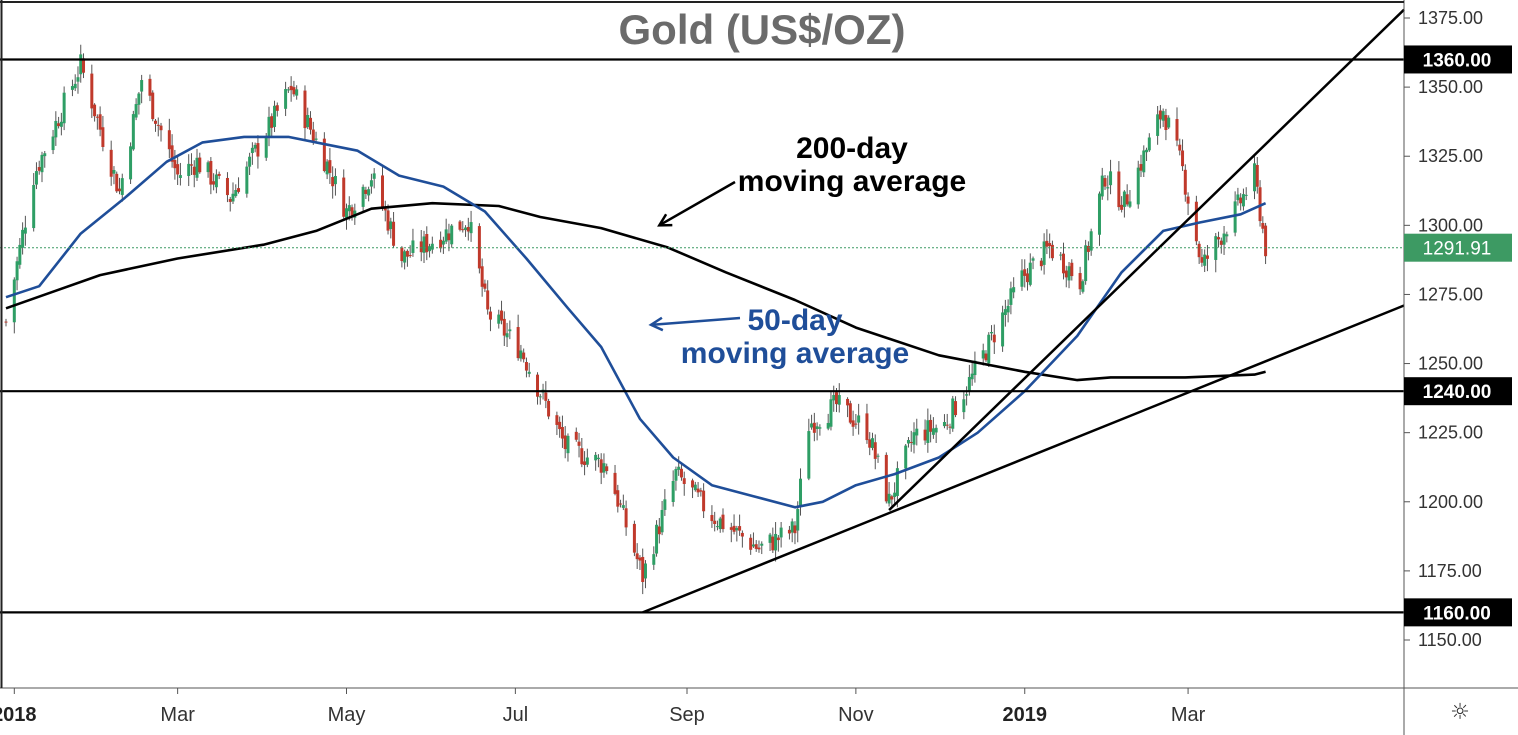 The height and width of the screenshot is (735, 1518). I want to click on y-tick-label: 1300.00, so click(1450, 225).